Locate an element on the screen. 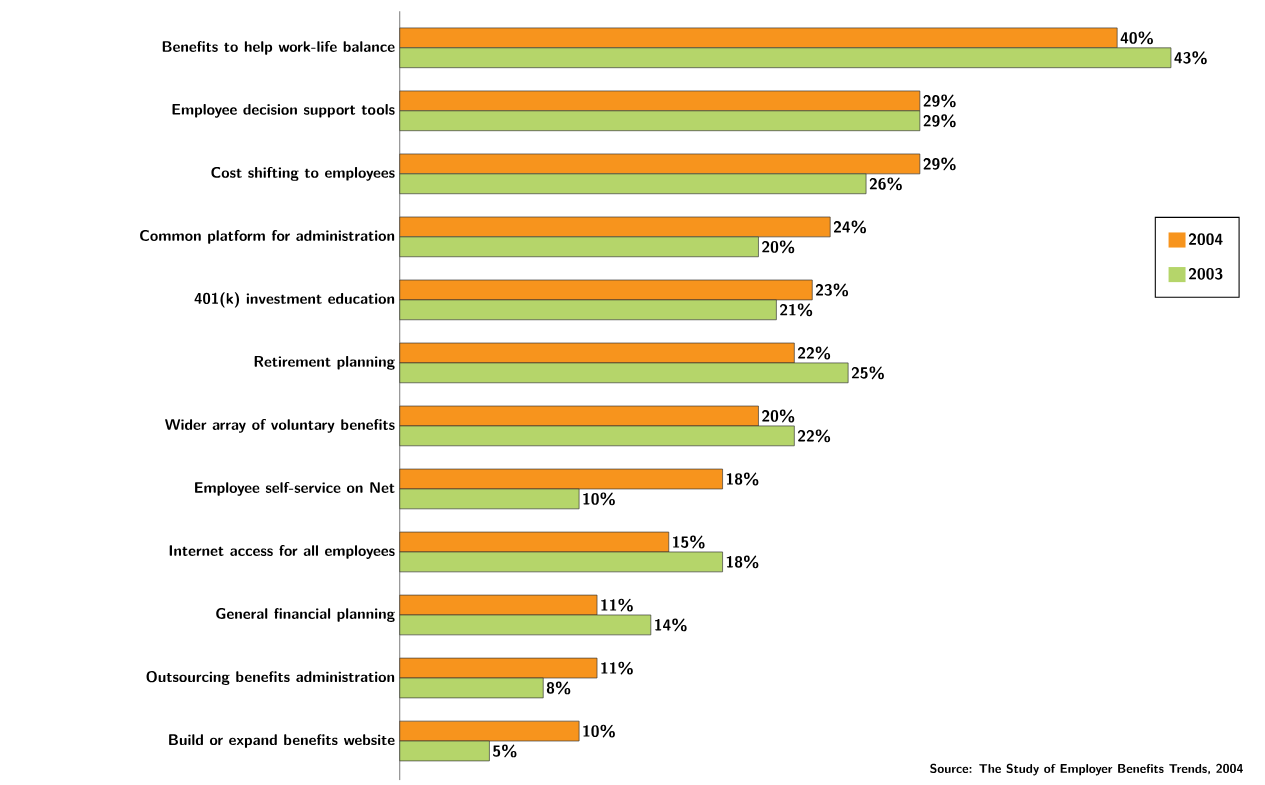 Image resolution: width=1265 pixels, height=785 pixels. y-tick-label: Internet access for all employees is located at coordinates (282, 551).